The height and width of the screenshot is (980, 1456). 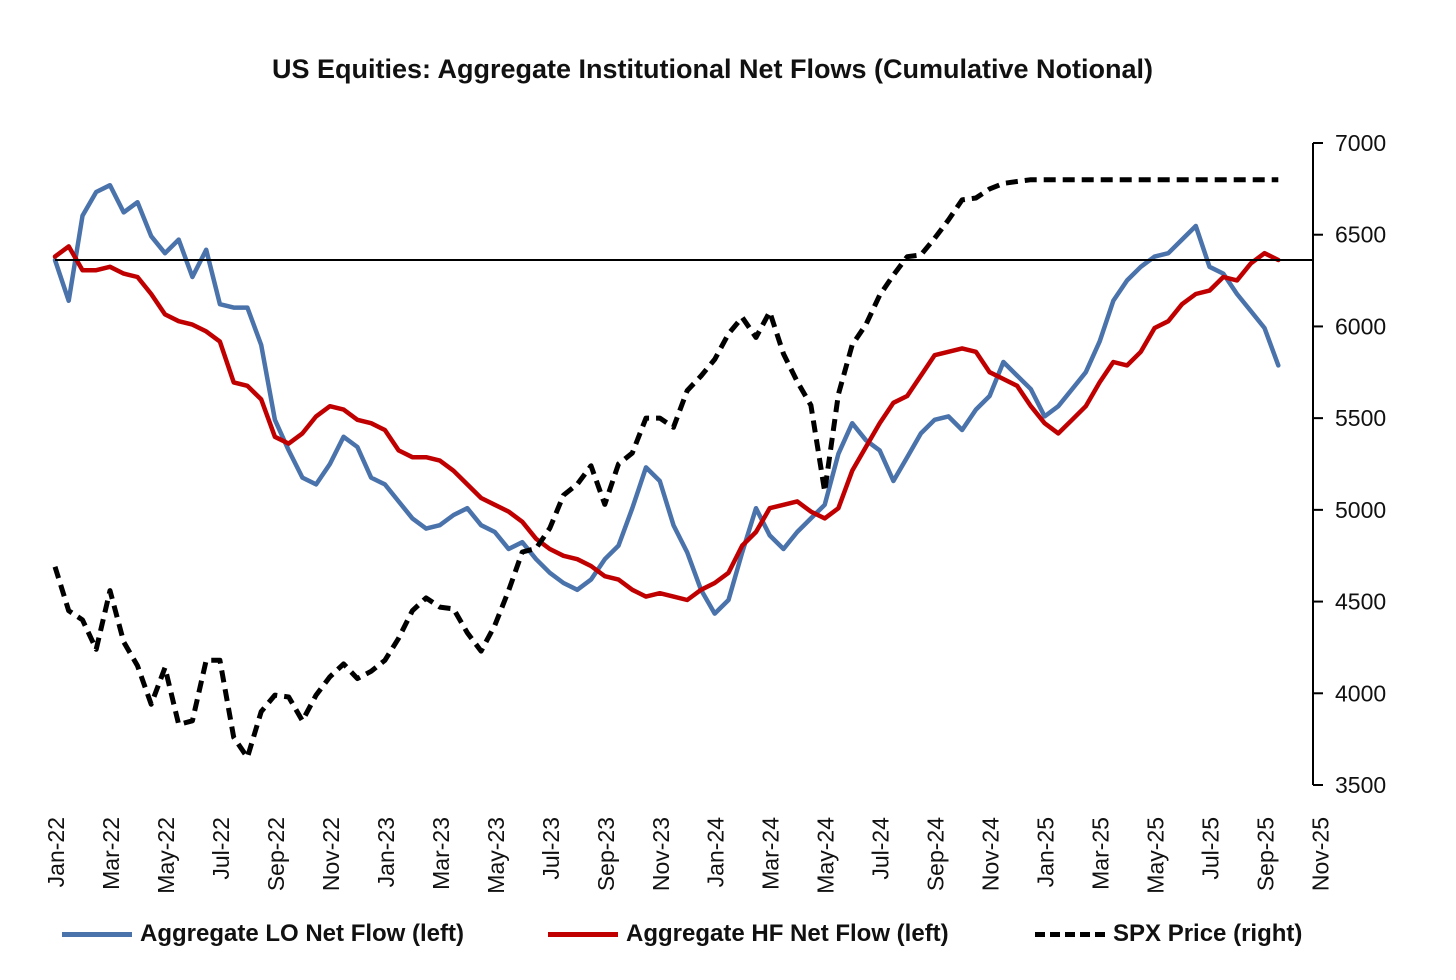 I want to click on x-tick-label: Nov-23, so click(x=661, y=854).